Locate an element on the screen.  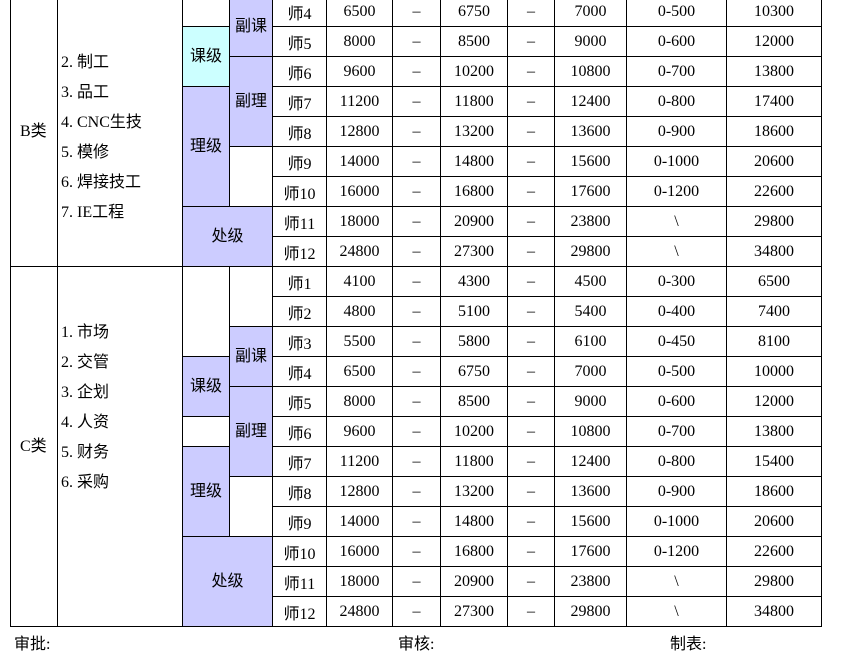
cell-value: 0-700 is located at coordinates (677, 432).